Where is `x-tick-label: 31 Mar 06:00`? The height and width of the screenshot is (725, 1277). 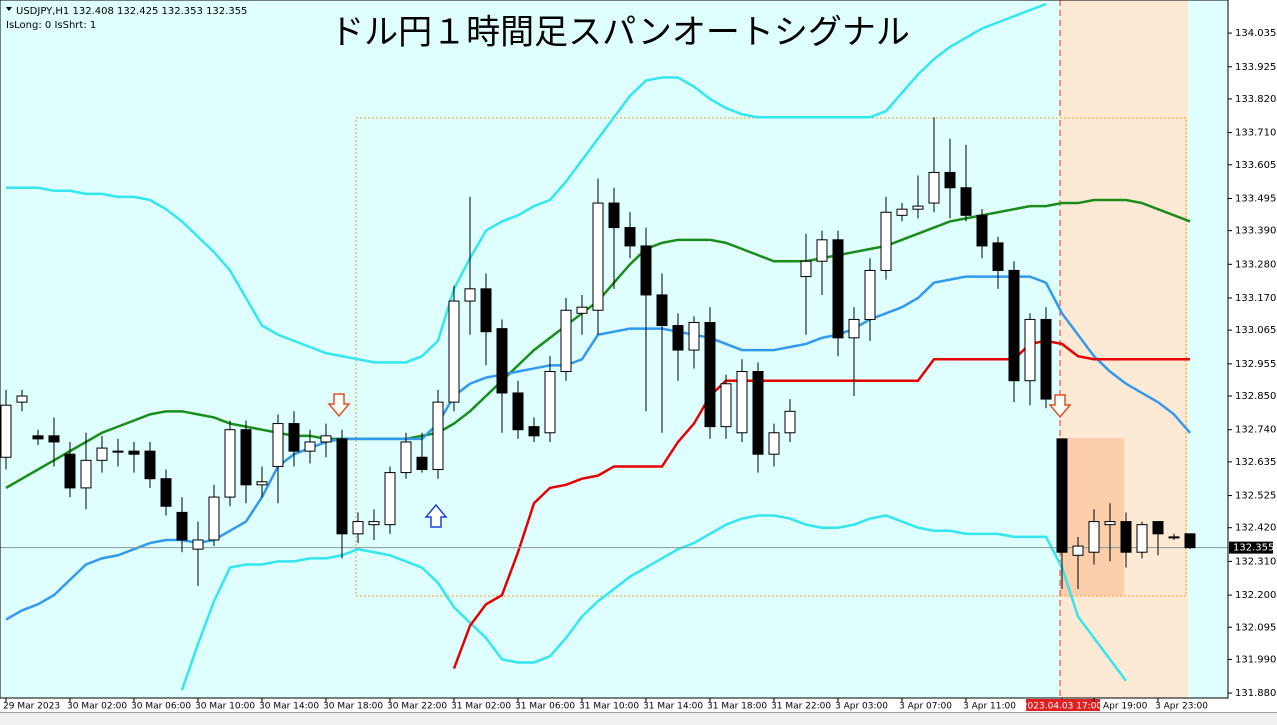
x-tick-label: 31 Mar 06:00 is located at coordinates (545, 707).